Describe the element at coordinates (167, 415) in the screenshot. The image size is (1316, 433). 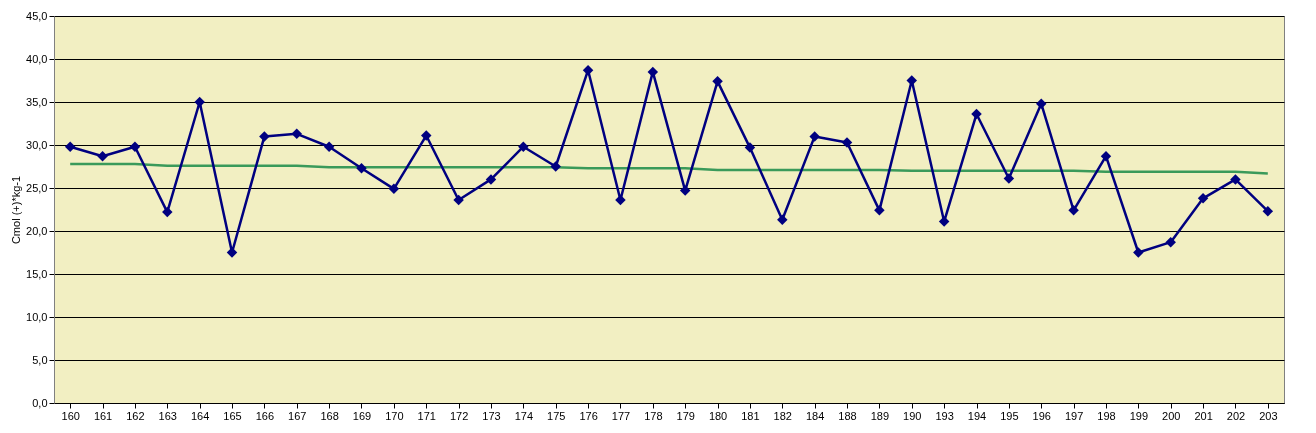
I see `x-tick-label: 163` at that location.